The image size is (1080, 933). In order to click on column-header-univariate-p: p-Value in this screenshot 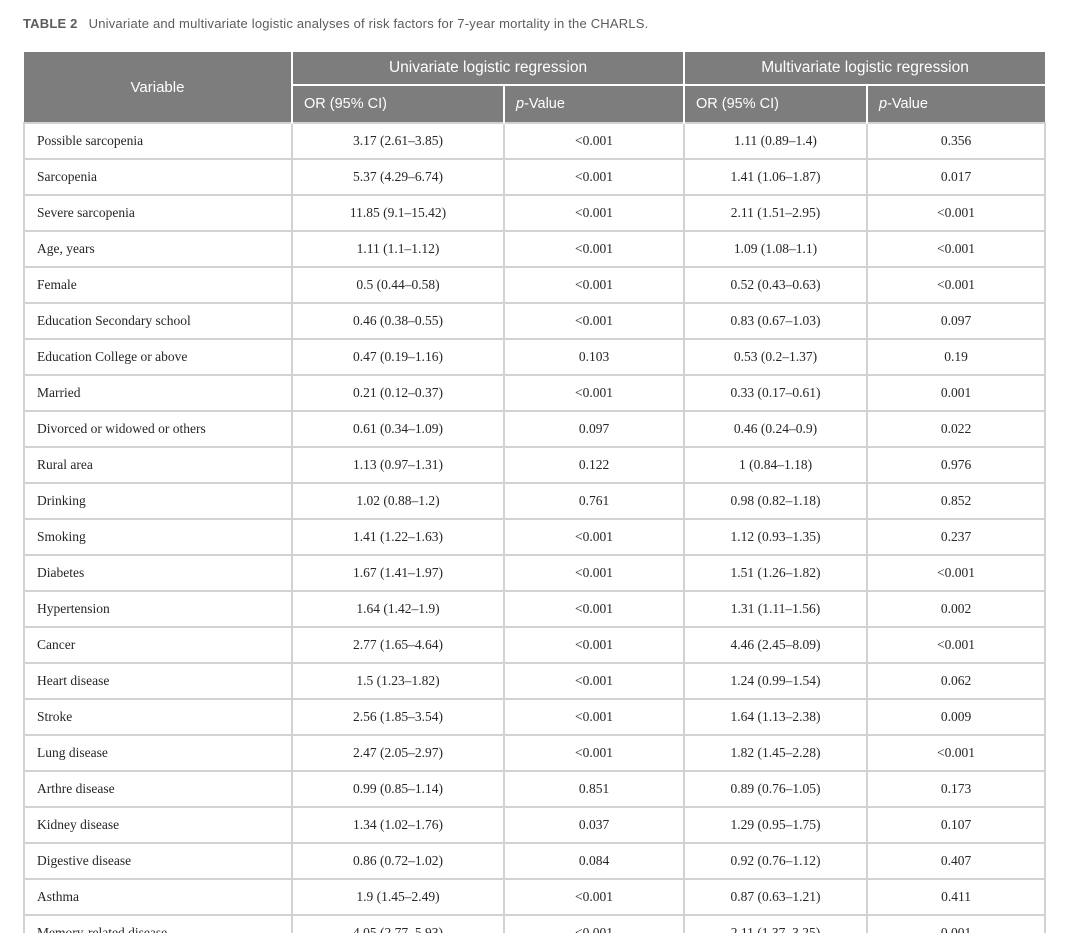, I will do `click(593, 104)`.